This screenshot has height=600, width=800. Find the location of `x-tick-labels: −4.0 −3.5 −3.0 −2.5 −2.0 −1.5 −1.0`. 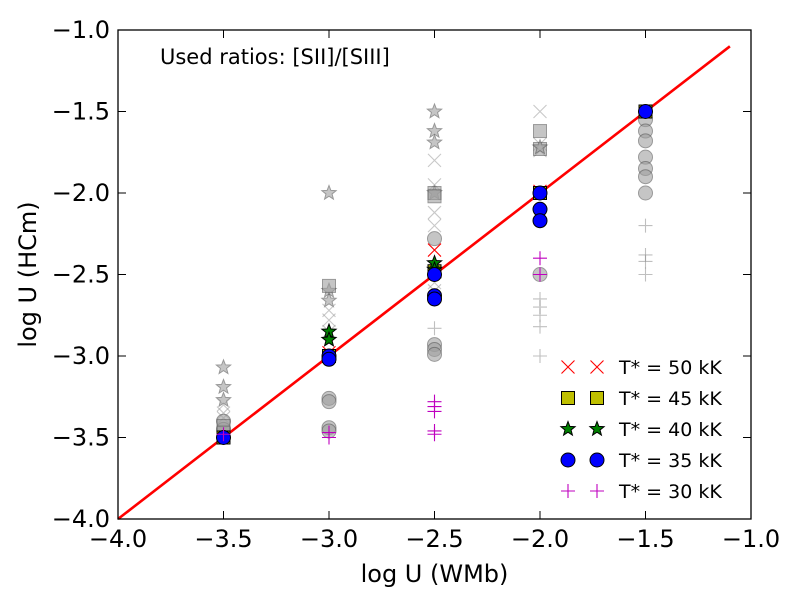

x-tick-labels: −4.0 −3.5 −3.0 −2.5 −2.0 −1.5 −1.0 is located at coordinates (434, 539).